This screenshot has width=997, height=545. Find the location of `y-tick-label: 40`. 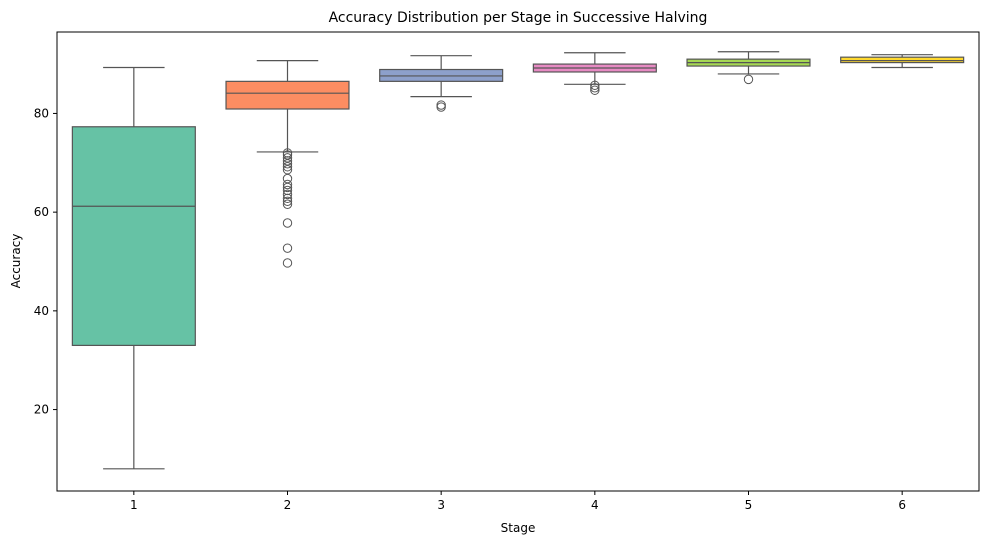

y-tick-label: 40 is located at coordinates (41, 311).